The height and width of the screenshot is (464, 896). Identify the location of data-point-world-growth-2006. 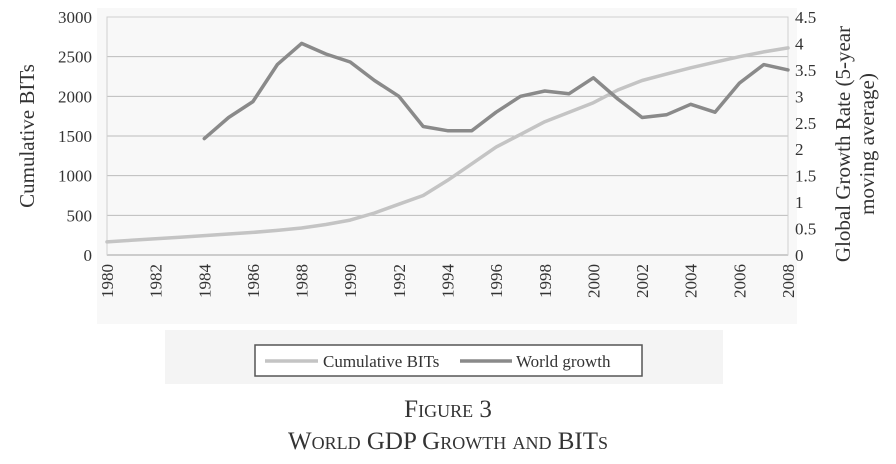
(739, 83).